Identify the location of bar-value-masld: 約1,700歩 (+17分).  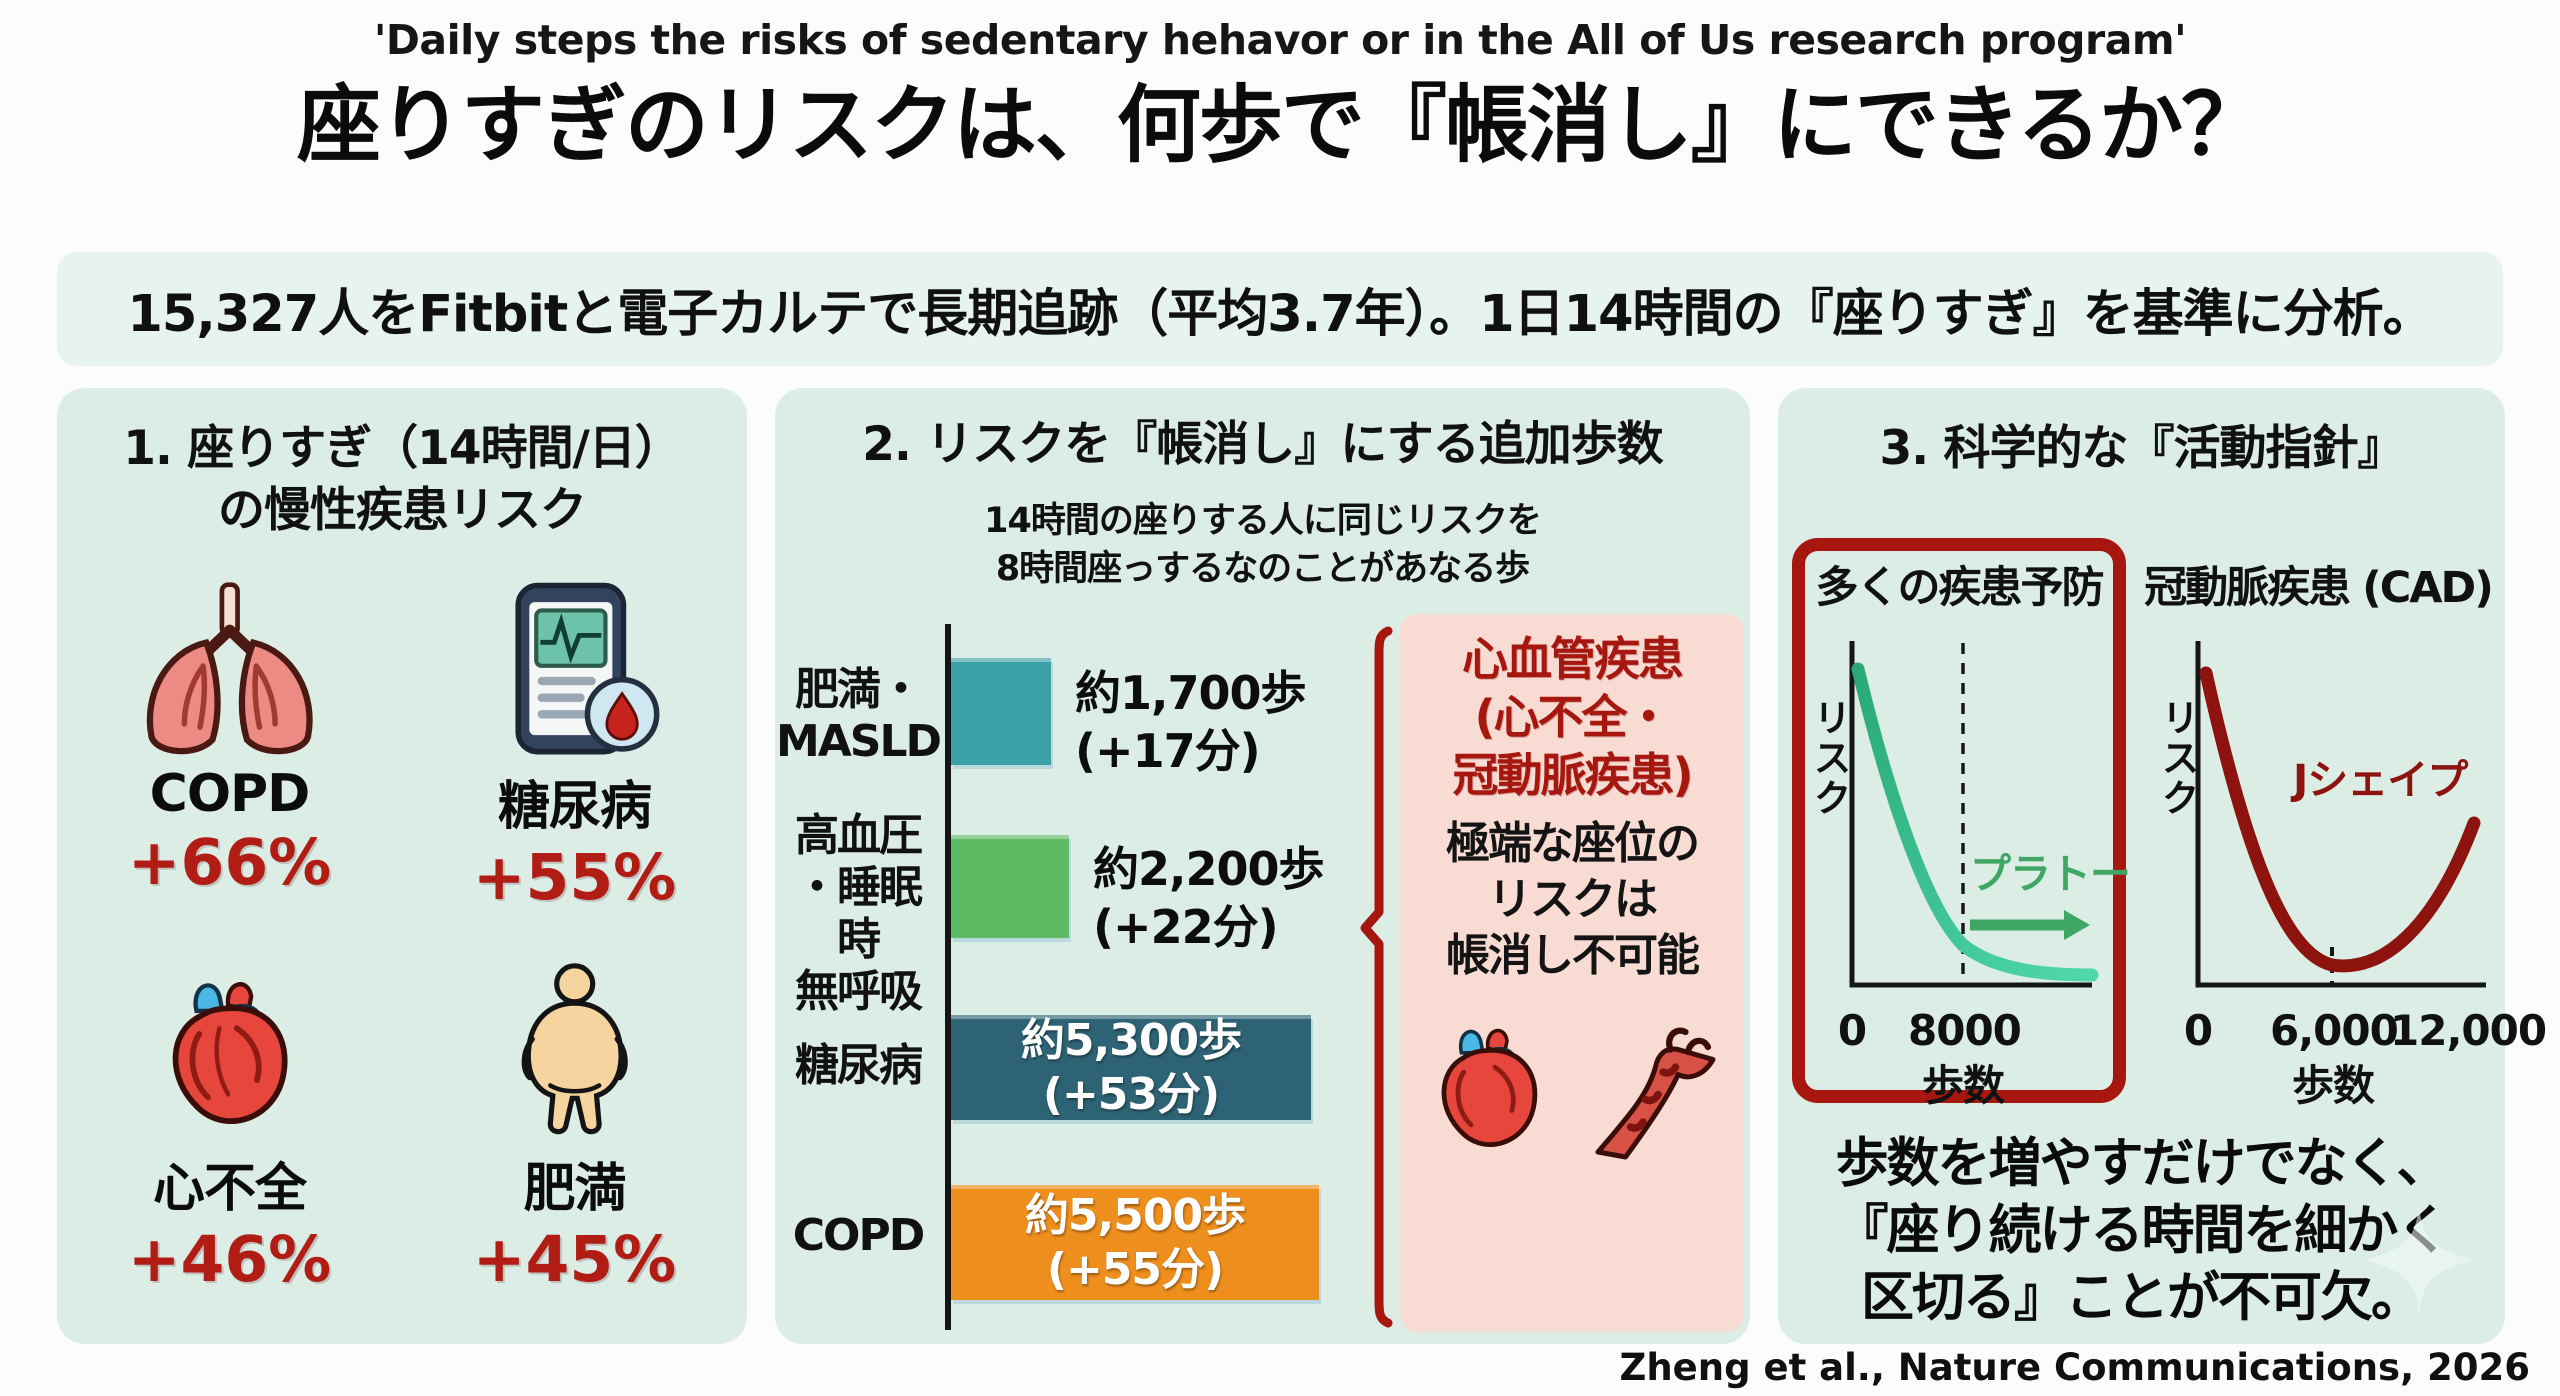
(1191, 722).